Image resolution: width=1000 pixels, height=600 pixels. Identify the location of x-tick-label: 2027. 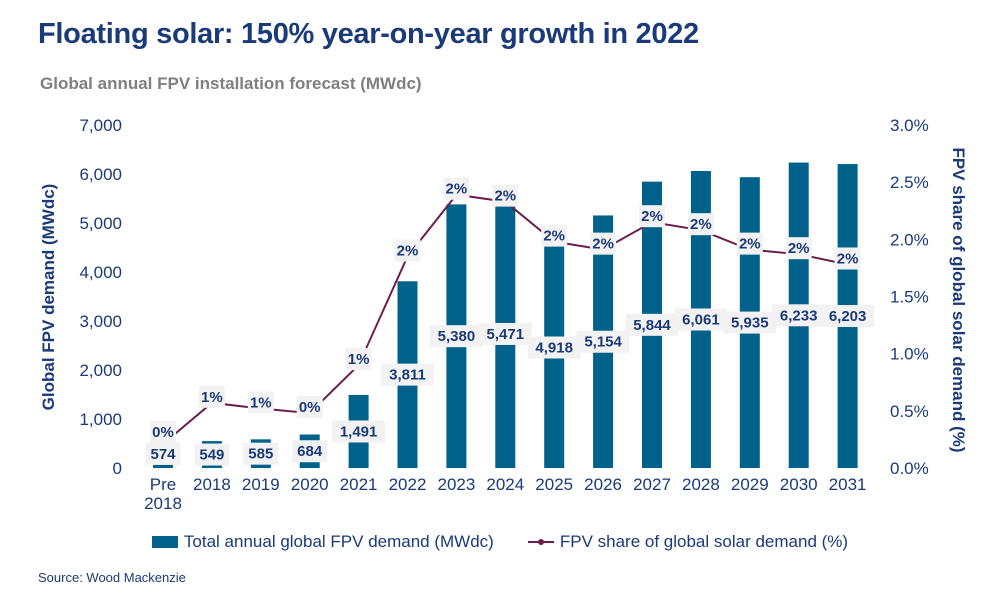
(652, 484).